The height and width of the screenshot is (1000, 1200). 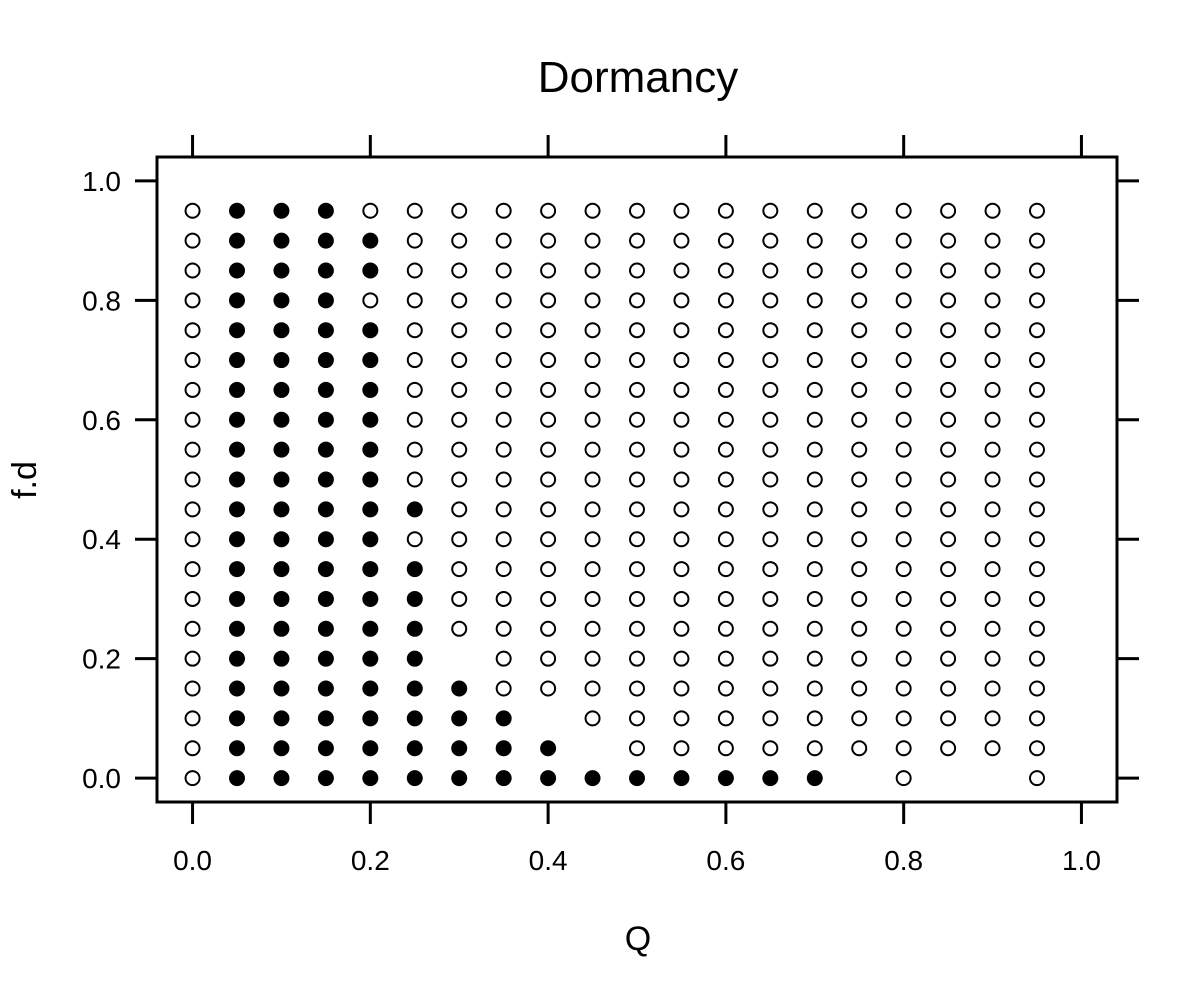 What do you see at coordinates (101, 420) in the screenshot?
I see `y-tick-label: 0.6` at bounding box center [101, 420].